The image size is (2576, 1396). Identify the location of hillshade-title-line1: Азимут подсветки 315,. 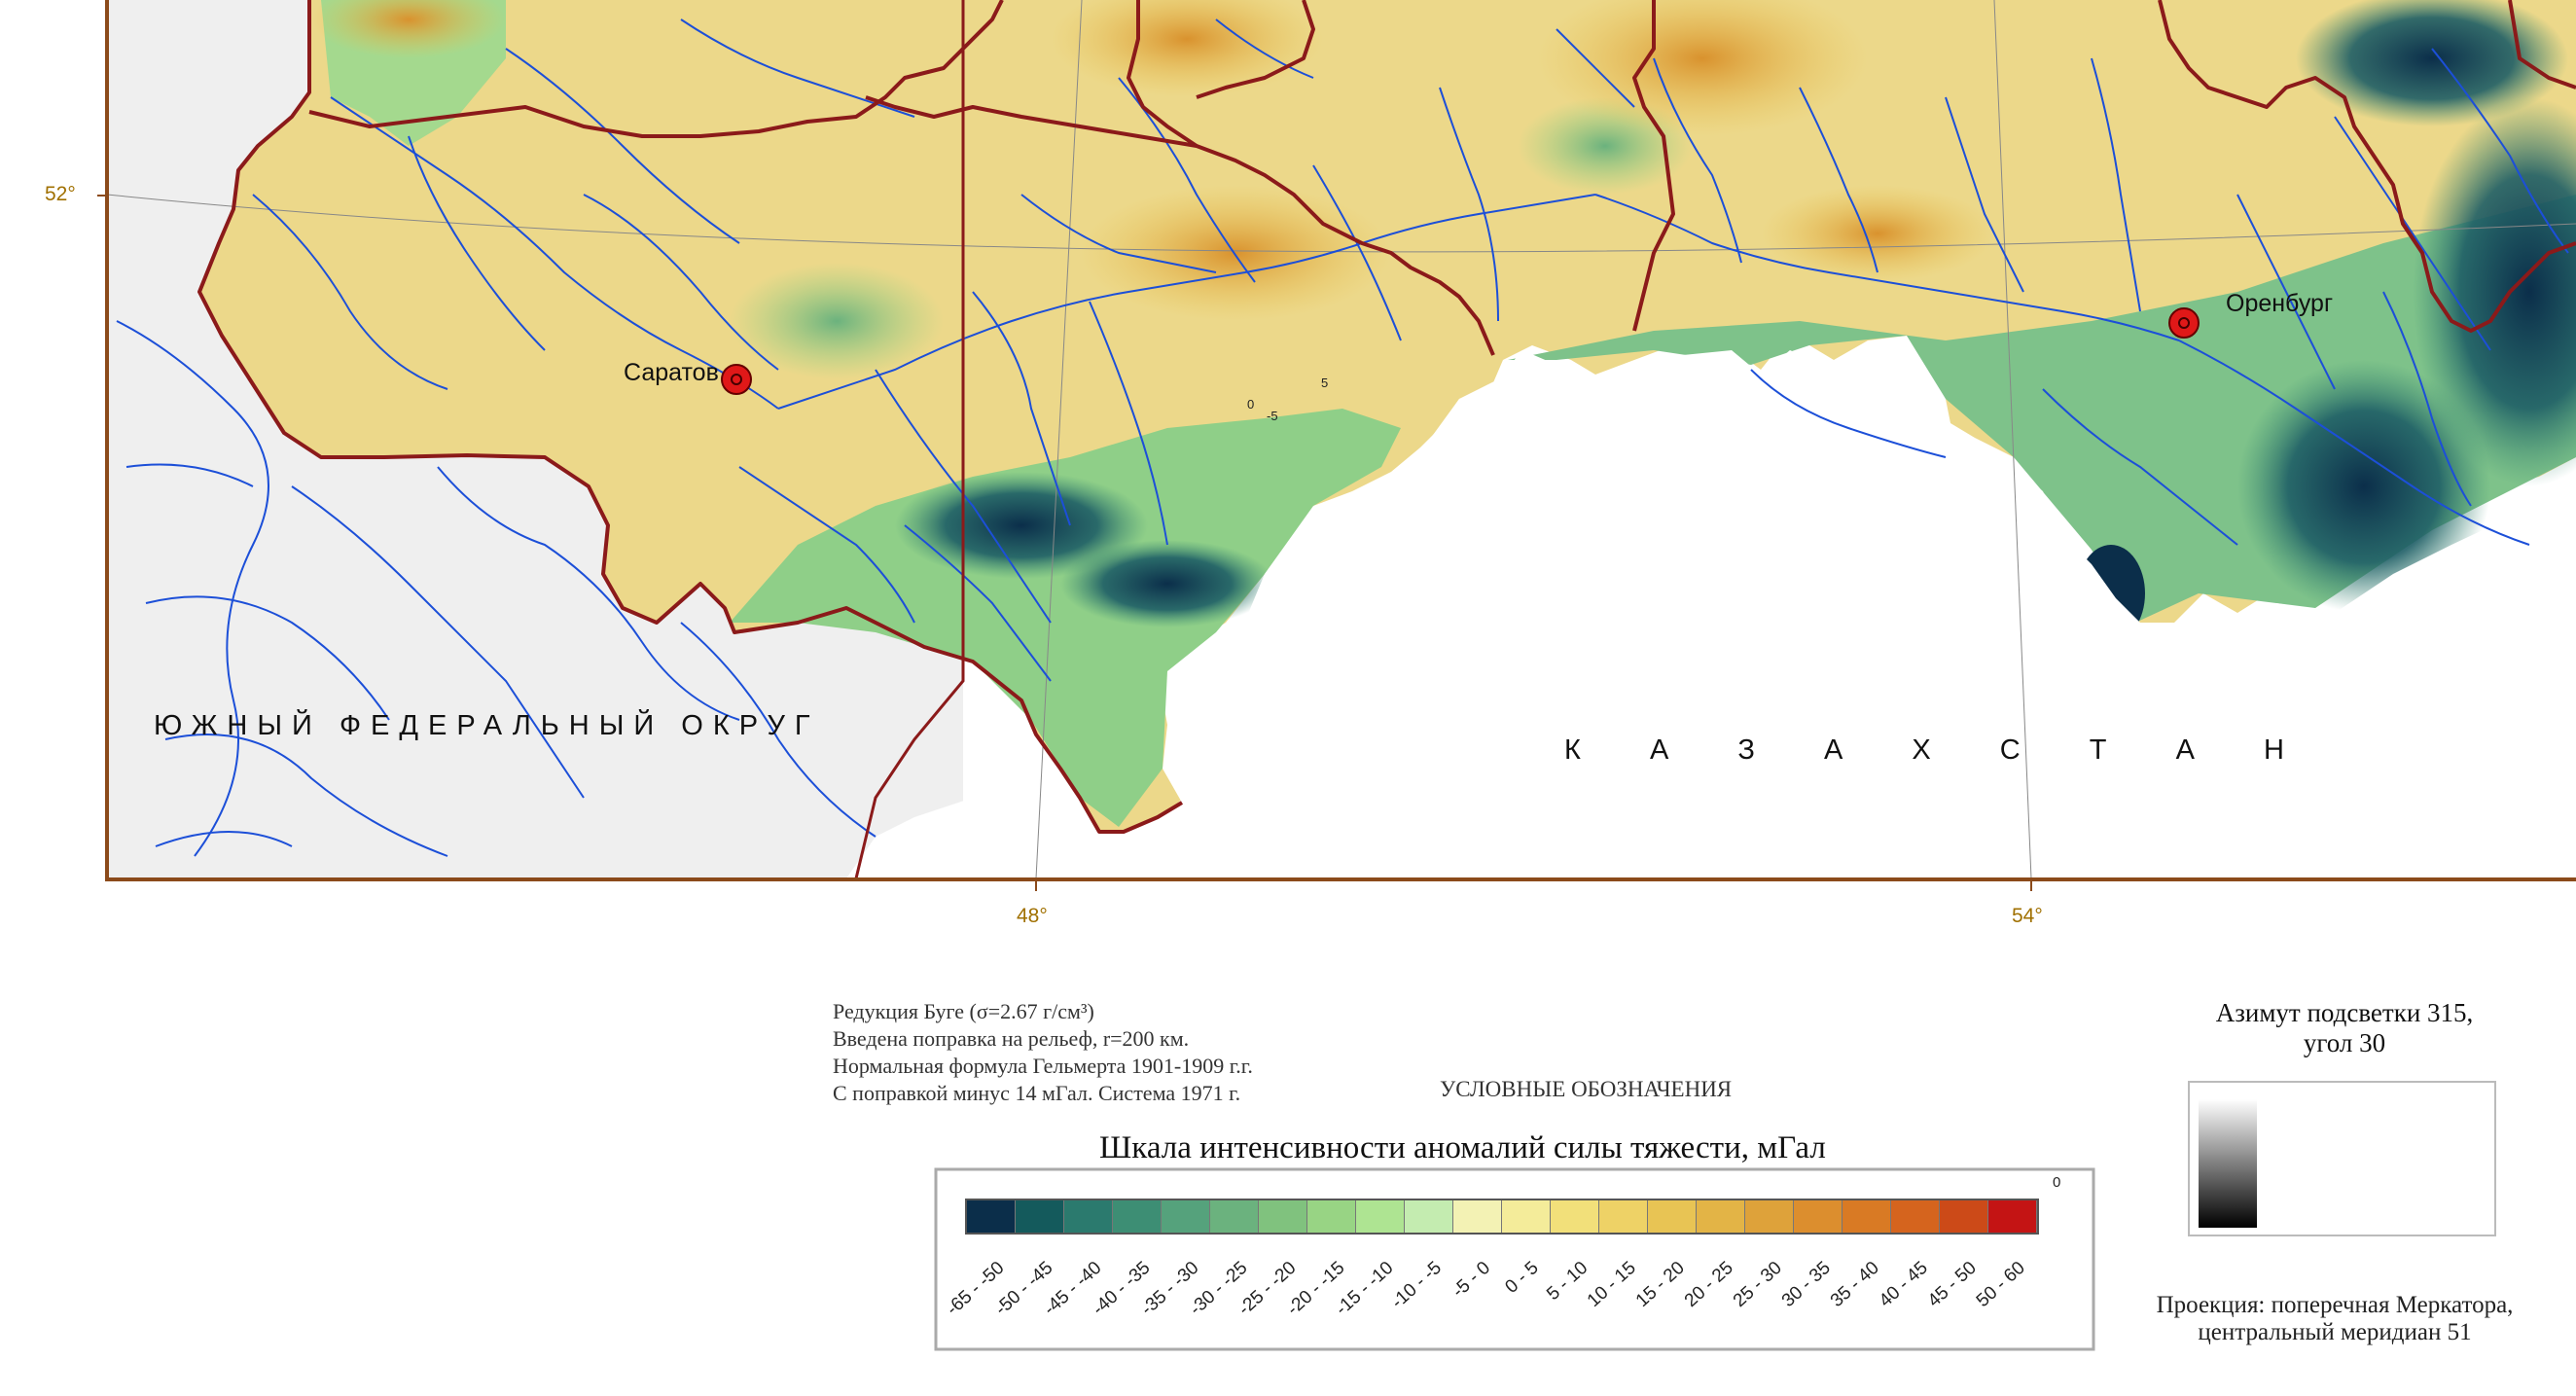
(2344, 1013).